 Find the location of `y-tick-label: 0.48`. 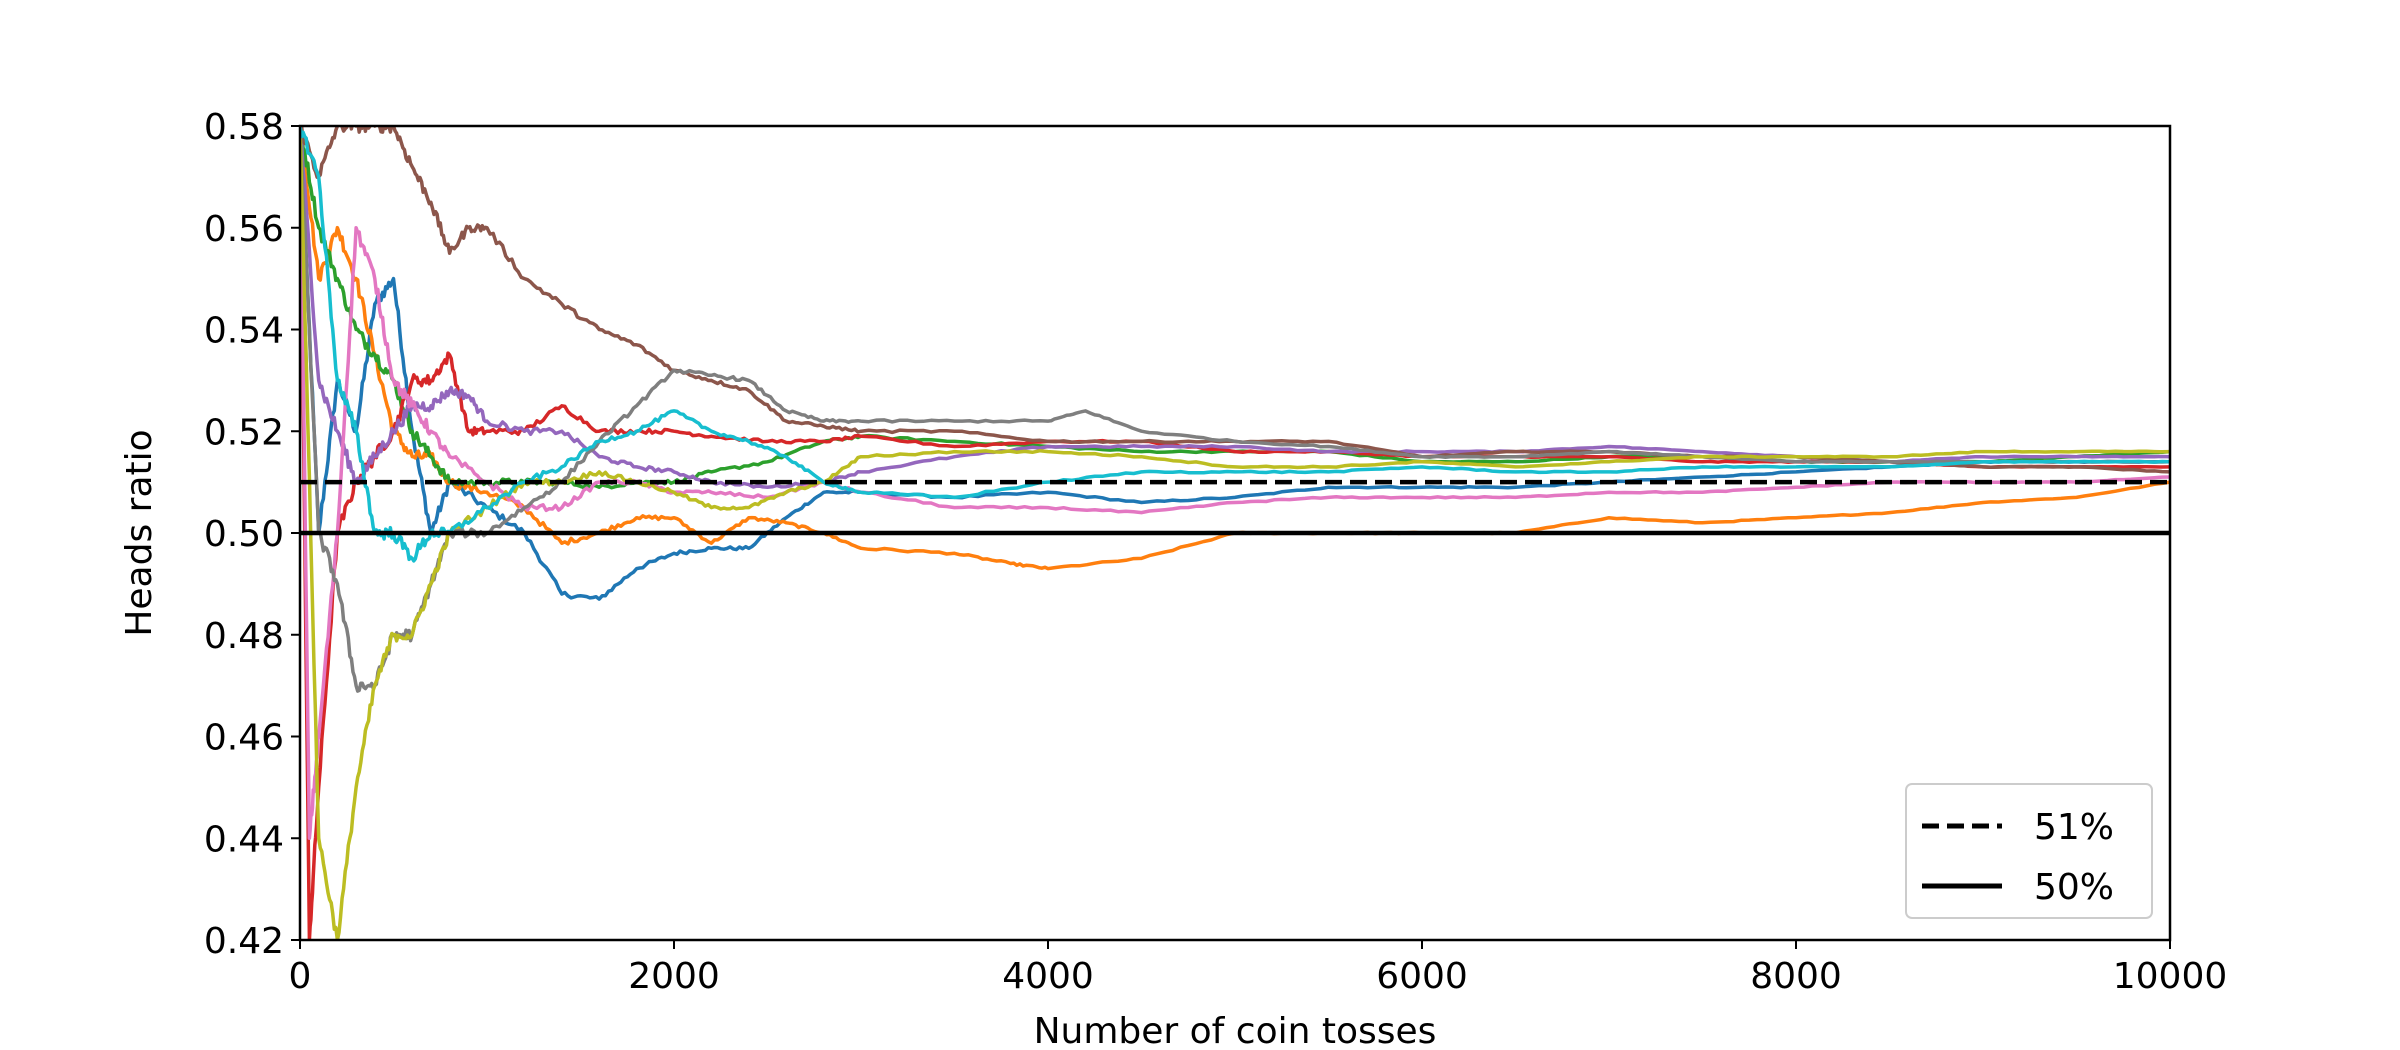

y-tick-label: 0.48 is located at coordinates (244, 636).